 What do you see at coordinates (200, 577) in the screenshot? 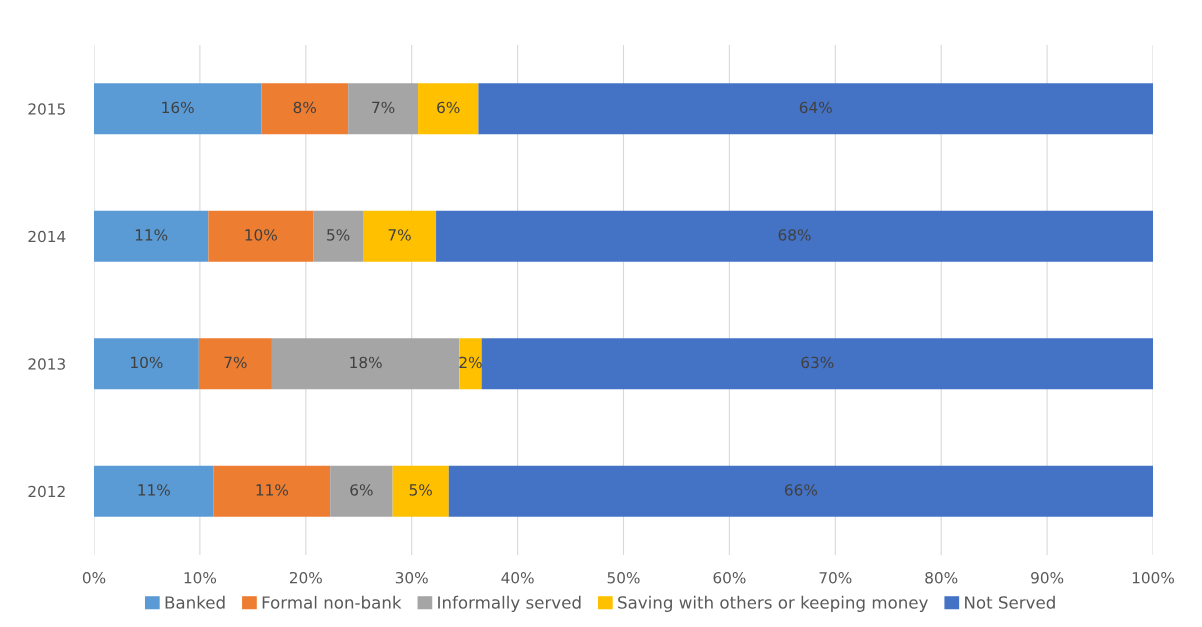
I see `x-tick-label: 10%` at bounding box center [200, 577].